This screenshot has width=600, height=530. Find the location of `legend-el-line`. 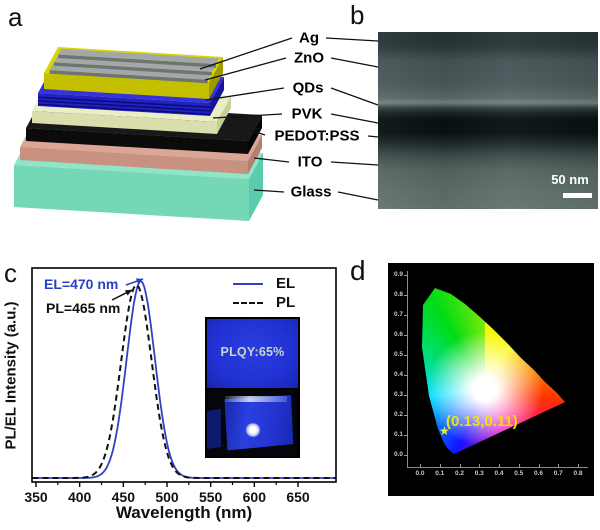

legend-el-line is located at coordinates (248, 284).